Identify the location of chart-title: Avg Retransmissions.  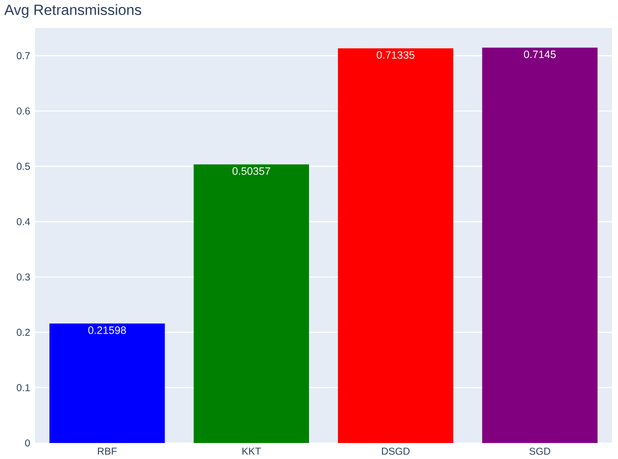
(73, 11).